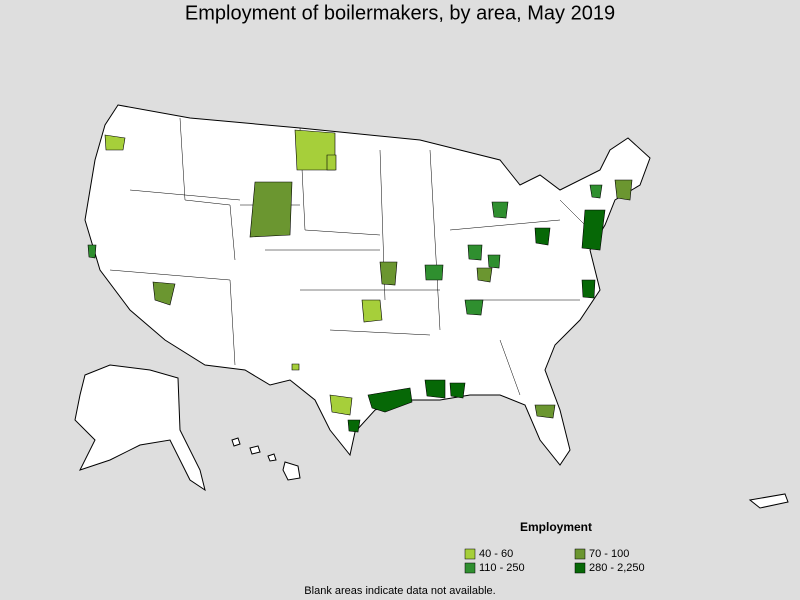 The height and width of the screenshot is (600, 800). What do you see at coordinates (399, 591) in the screenshot?
I see `footnote: Blank areas indicate data not available.` at bounding box center [399, 591].